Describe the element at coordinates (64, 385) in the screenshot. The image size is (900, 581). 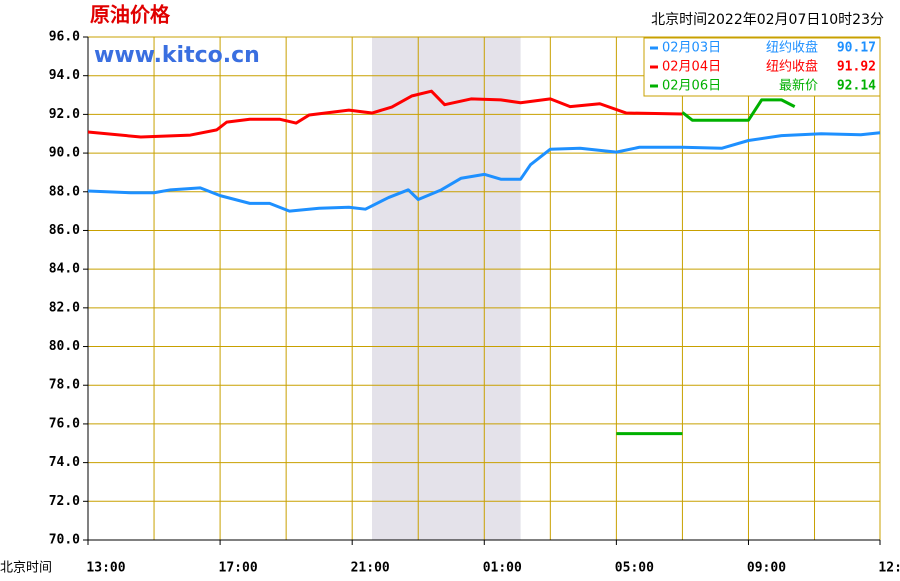
I see `y-tick-label: 78.0` at that location.